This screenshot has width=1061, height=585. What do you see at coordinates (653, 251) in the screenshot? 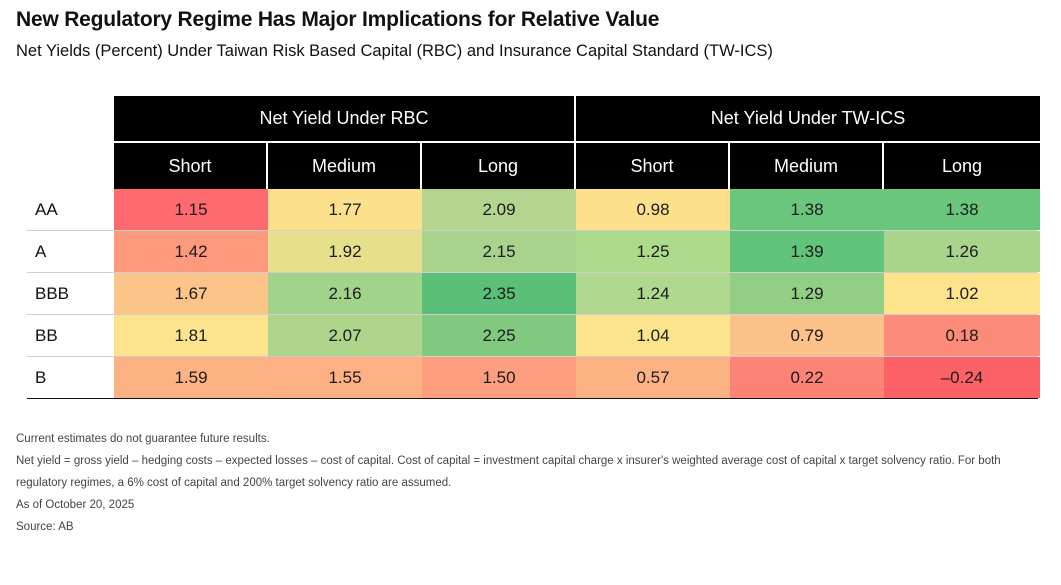
I see `cell-twics-short: 1.25` at bounding box center [653, 251].